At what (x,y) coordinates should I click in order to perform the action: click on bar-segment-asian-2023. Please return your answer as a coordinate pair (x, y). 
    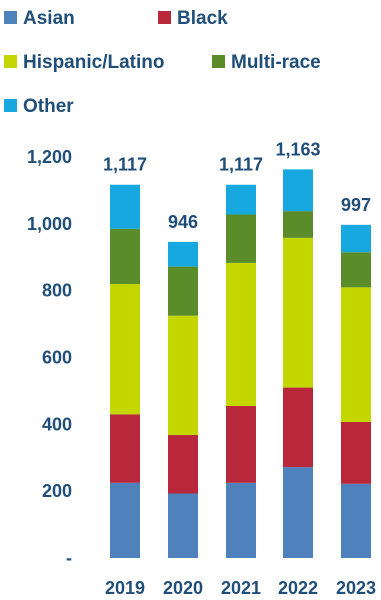
    Looking at the image, I should click on (356, 520).